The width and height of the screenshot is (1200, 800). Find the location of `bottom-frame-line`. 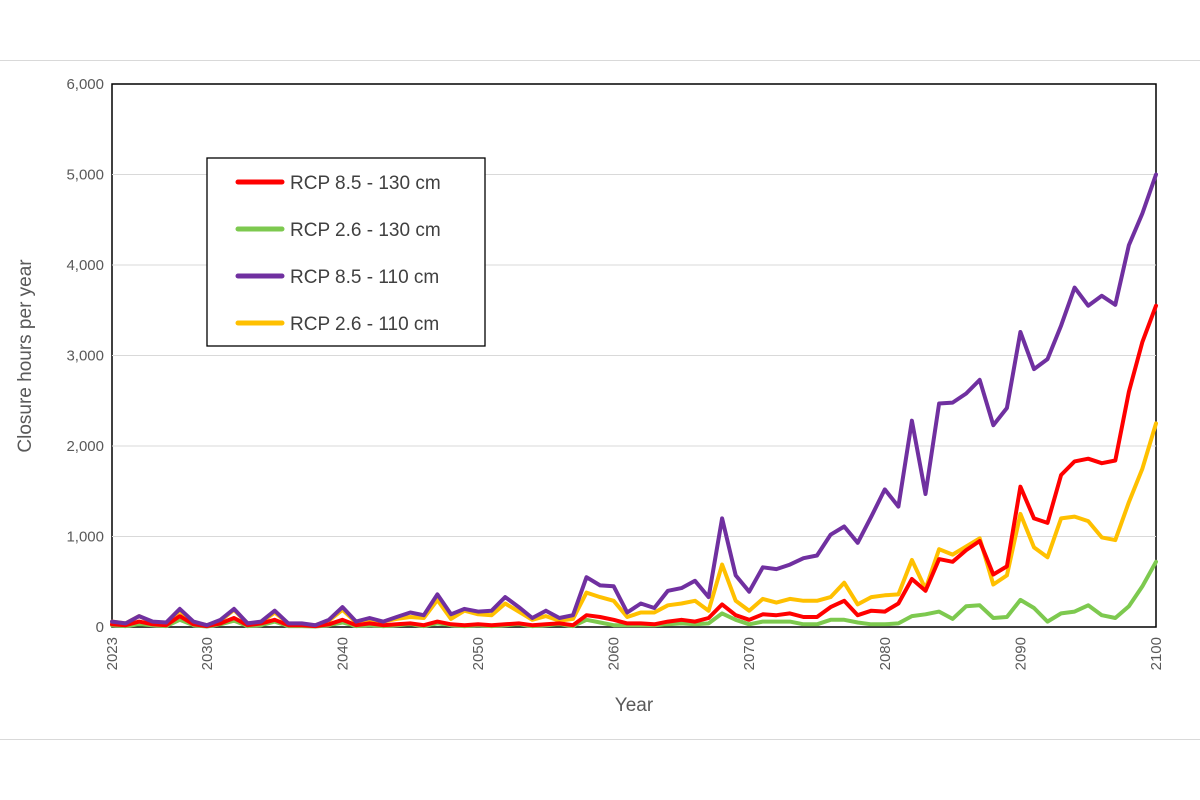

bottom-frame-line is located at coordinates (600, 739).